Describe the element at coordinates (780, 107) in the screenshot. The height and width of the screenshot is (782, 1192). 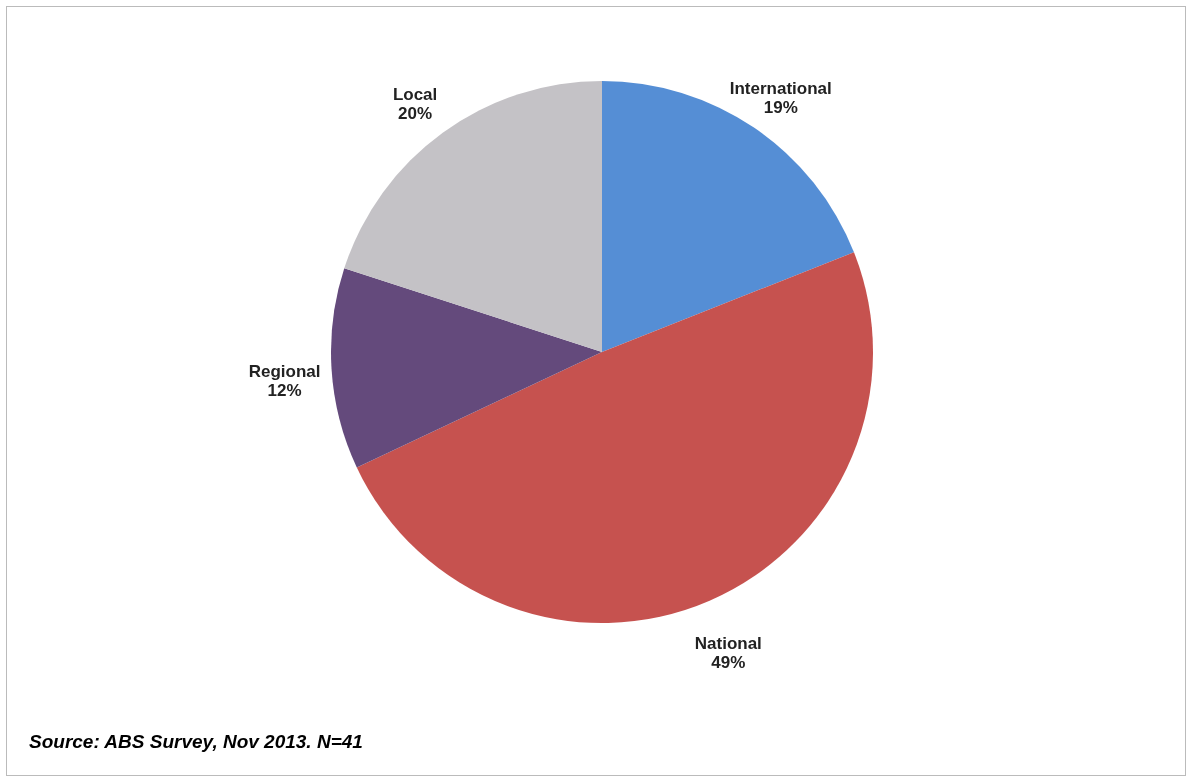
I see `data-label: 19%` at that location.